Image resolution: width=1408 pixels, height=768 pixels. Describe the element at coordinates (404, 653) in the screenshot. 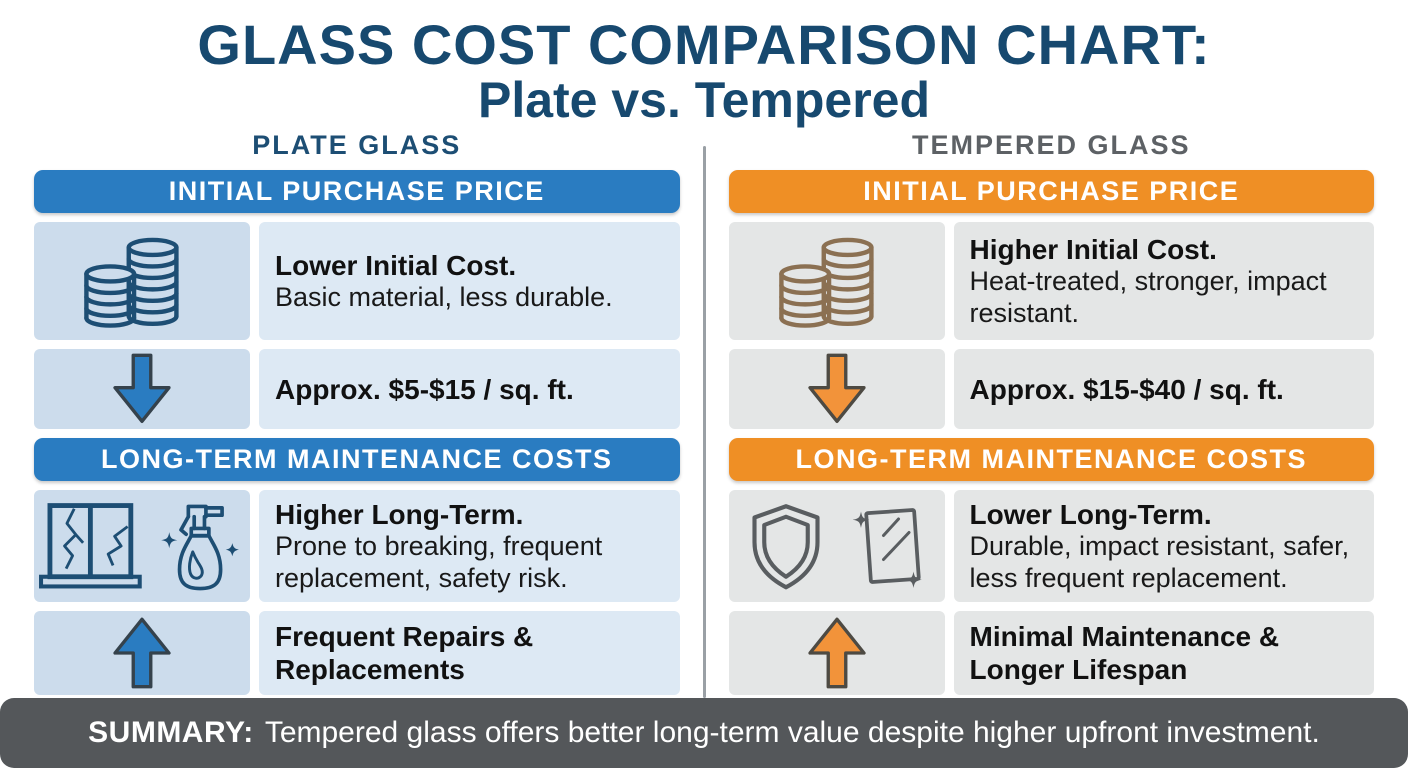

I see `plate-outcome-title: Frequent Repairs & Replacements` at that location.